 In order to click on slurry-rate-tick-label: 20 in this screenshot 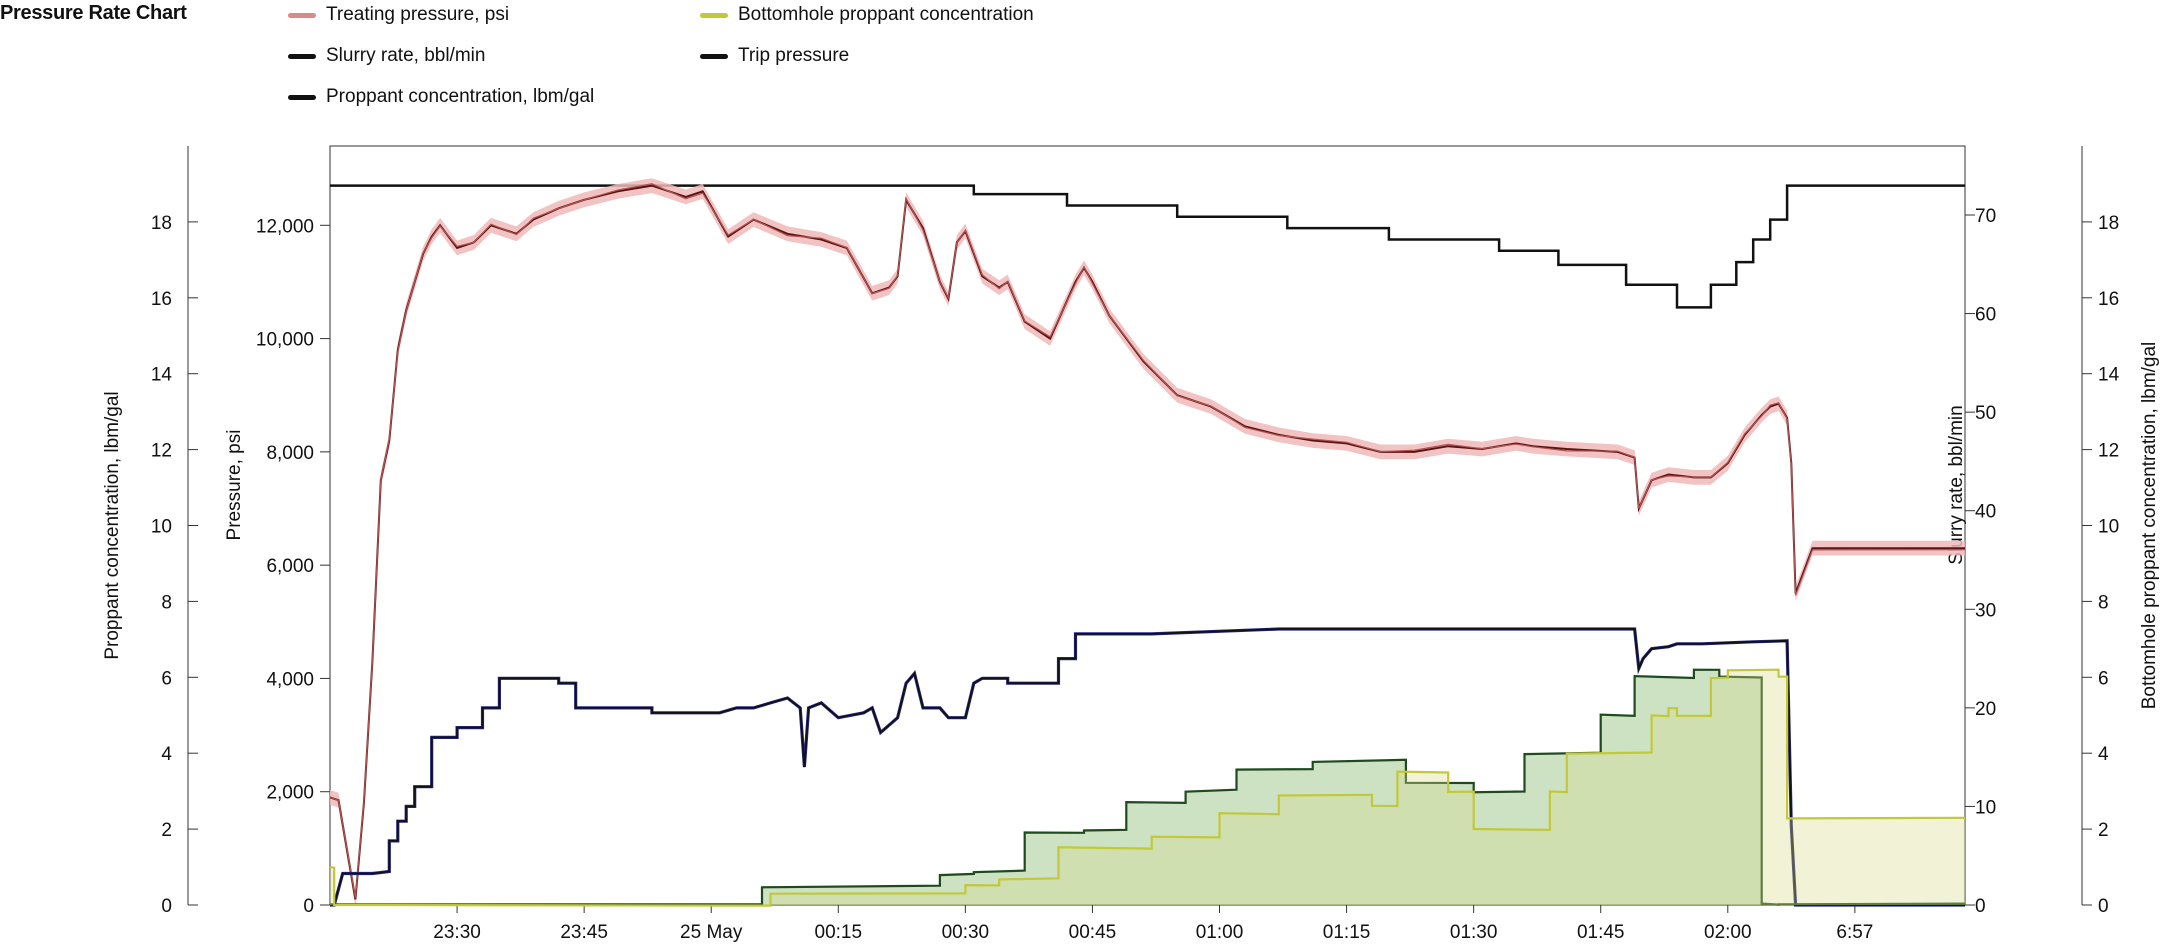, I will do `click(1985, 709)`.